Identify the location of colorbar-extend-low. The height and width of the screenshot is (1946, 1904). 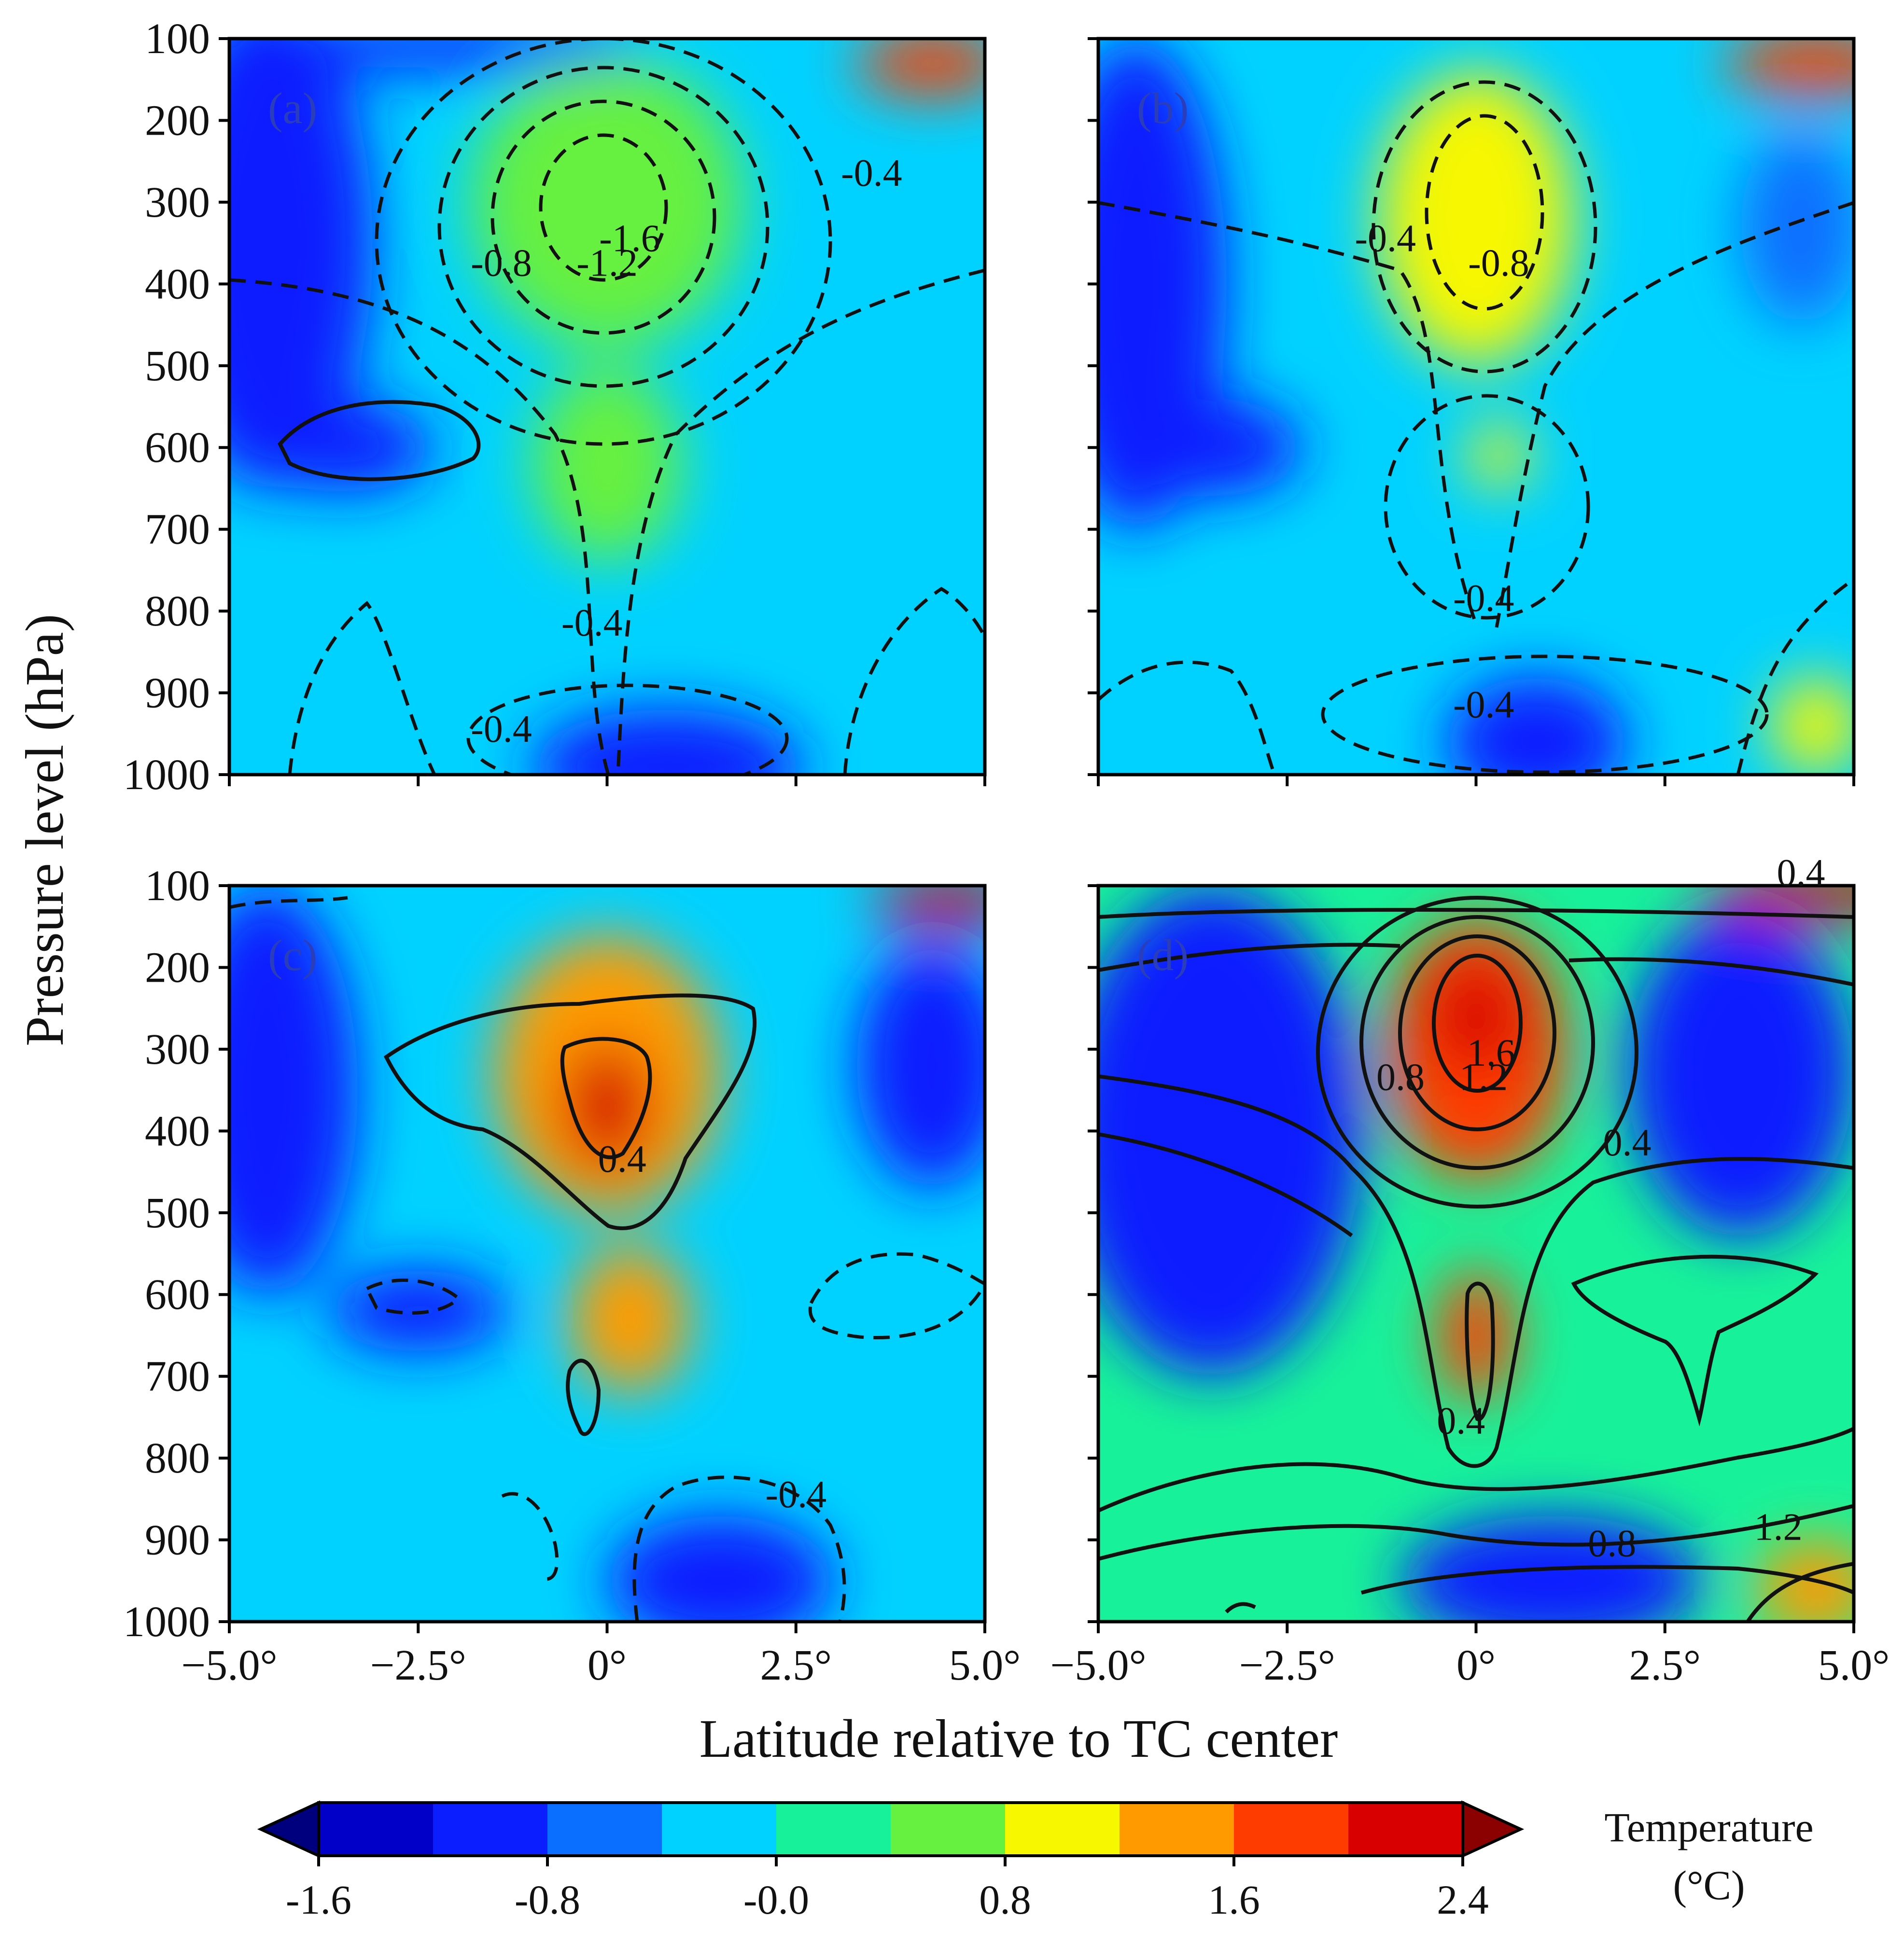
(288, 1829).